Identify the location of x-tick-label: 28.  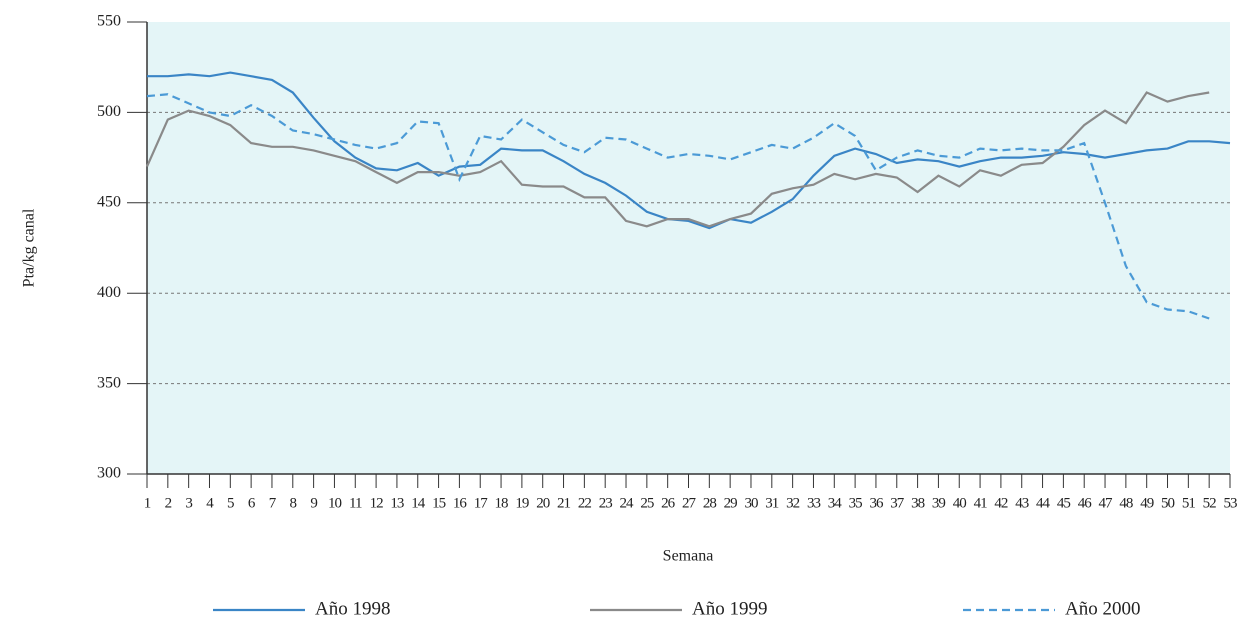
(710, 503).